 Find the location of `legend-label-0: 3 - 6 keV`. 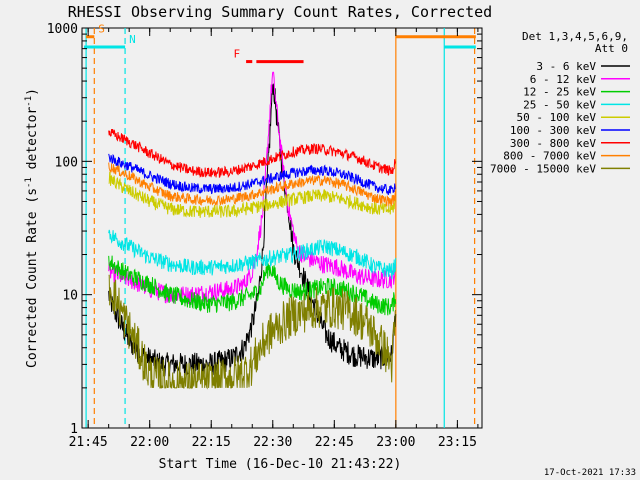

legend-label-0: 3 - 6 keV is located at coordinates (566, 66).